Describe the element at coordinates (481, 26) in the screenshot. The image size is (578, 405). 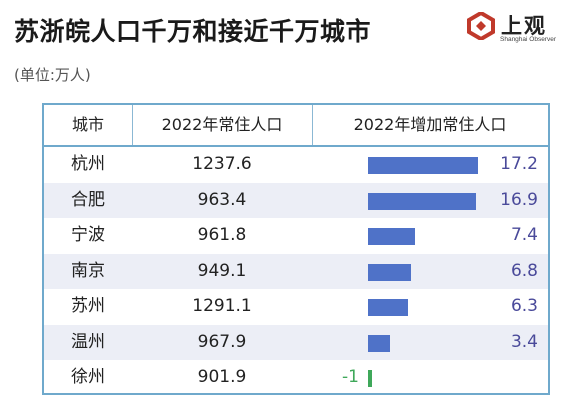
I see `shanghai-observer-logo-icon` at that location.